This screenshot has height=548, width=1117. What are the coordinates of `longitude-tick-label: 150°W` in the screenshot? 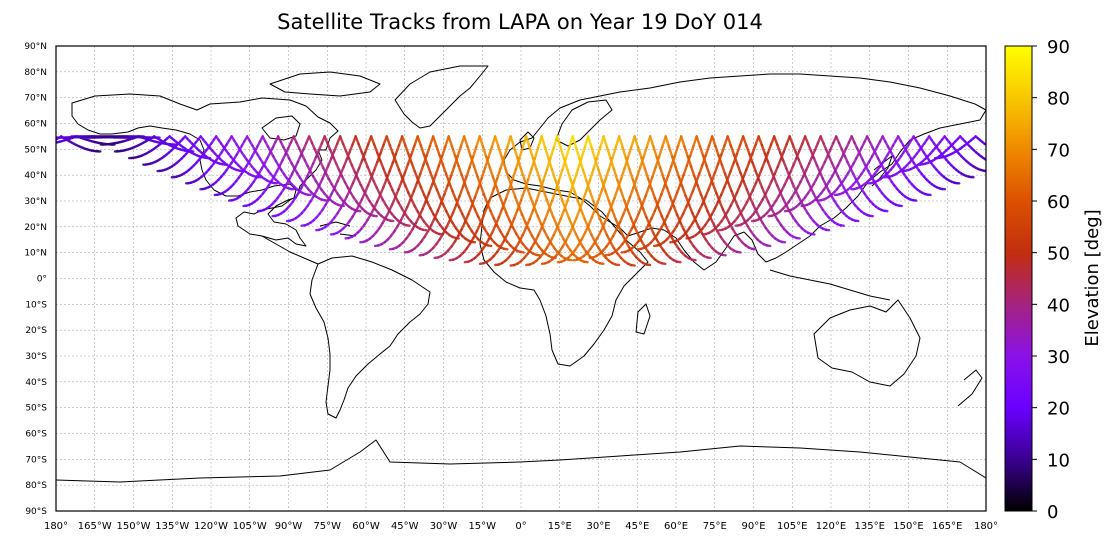 It's located at (134, 526).